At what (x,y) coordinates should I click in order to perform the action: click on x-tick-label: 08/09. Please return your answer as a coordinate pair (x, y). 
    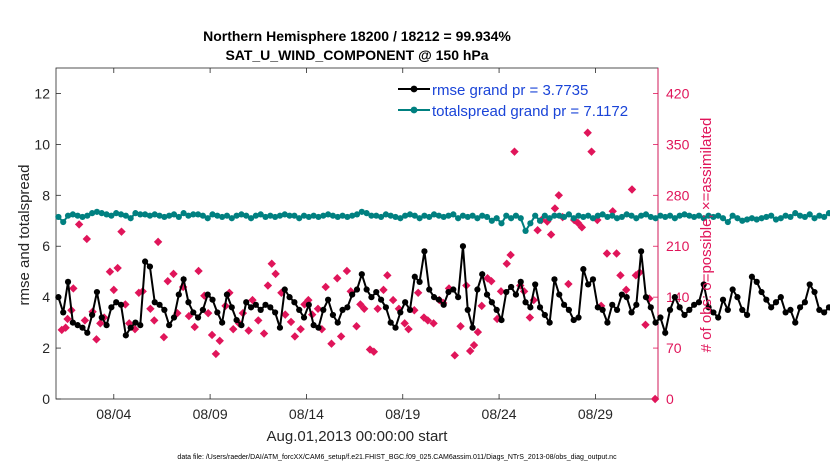
    Looking at the image, I should click on (210, 414).